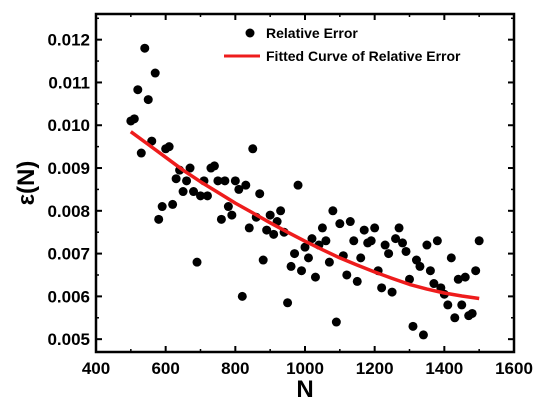 Image resolution: width=550 pixels, height=408 pixels. I want to click on y-axis-title: ε(N), so click(26, 183).